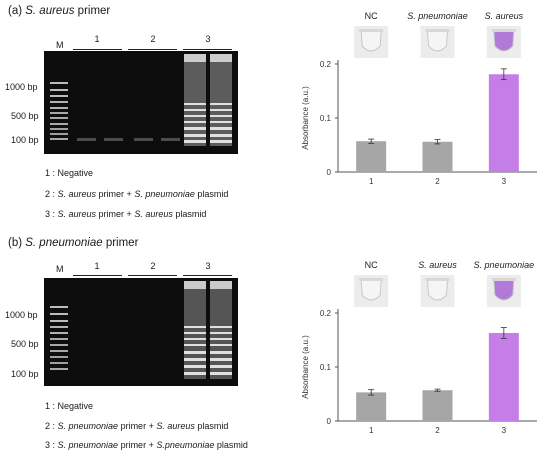 This screenshot has height=454, width=550. Describe the element at coordinates (128, 139) in the screenshot. I see `faint-bands` at that location.